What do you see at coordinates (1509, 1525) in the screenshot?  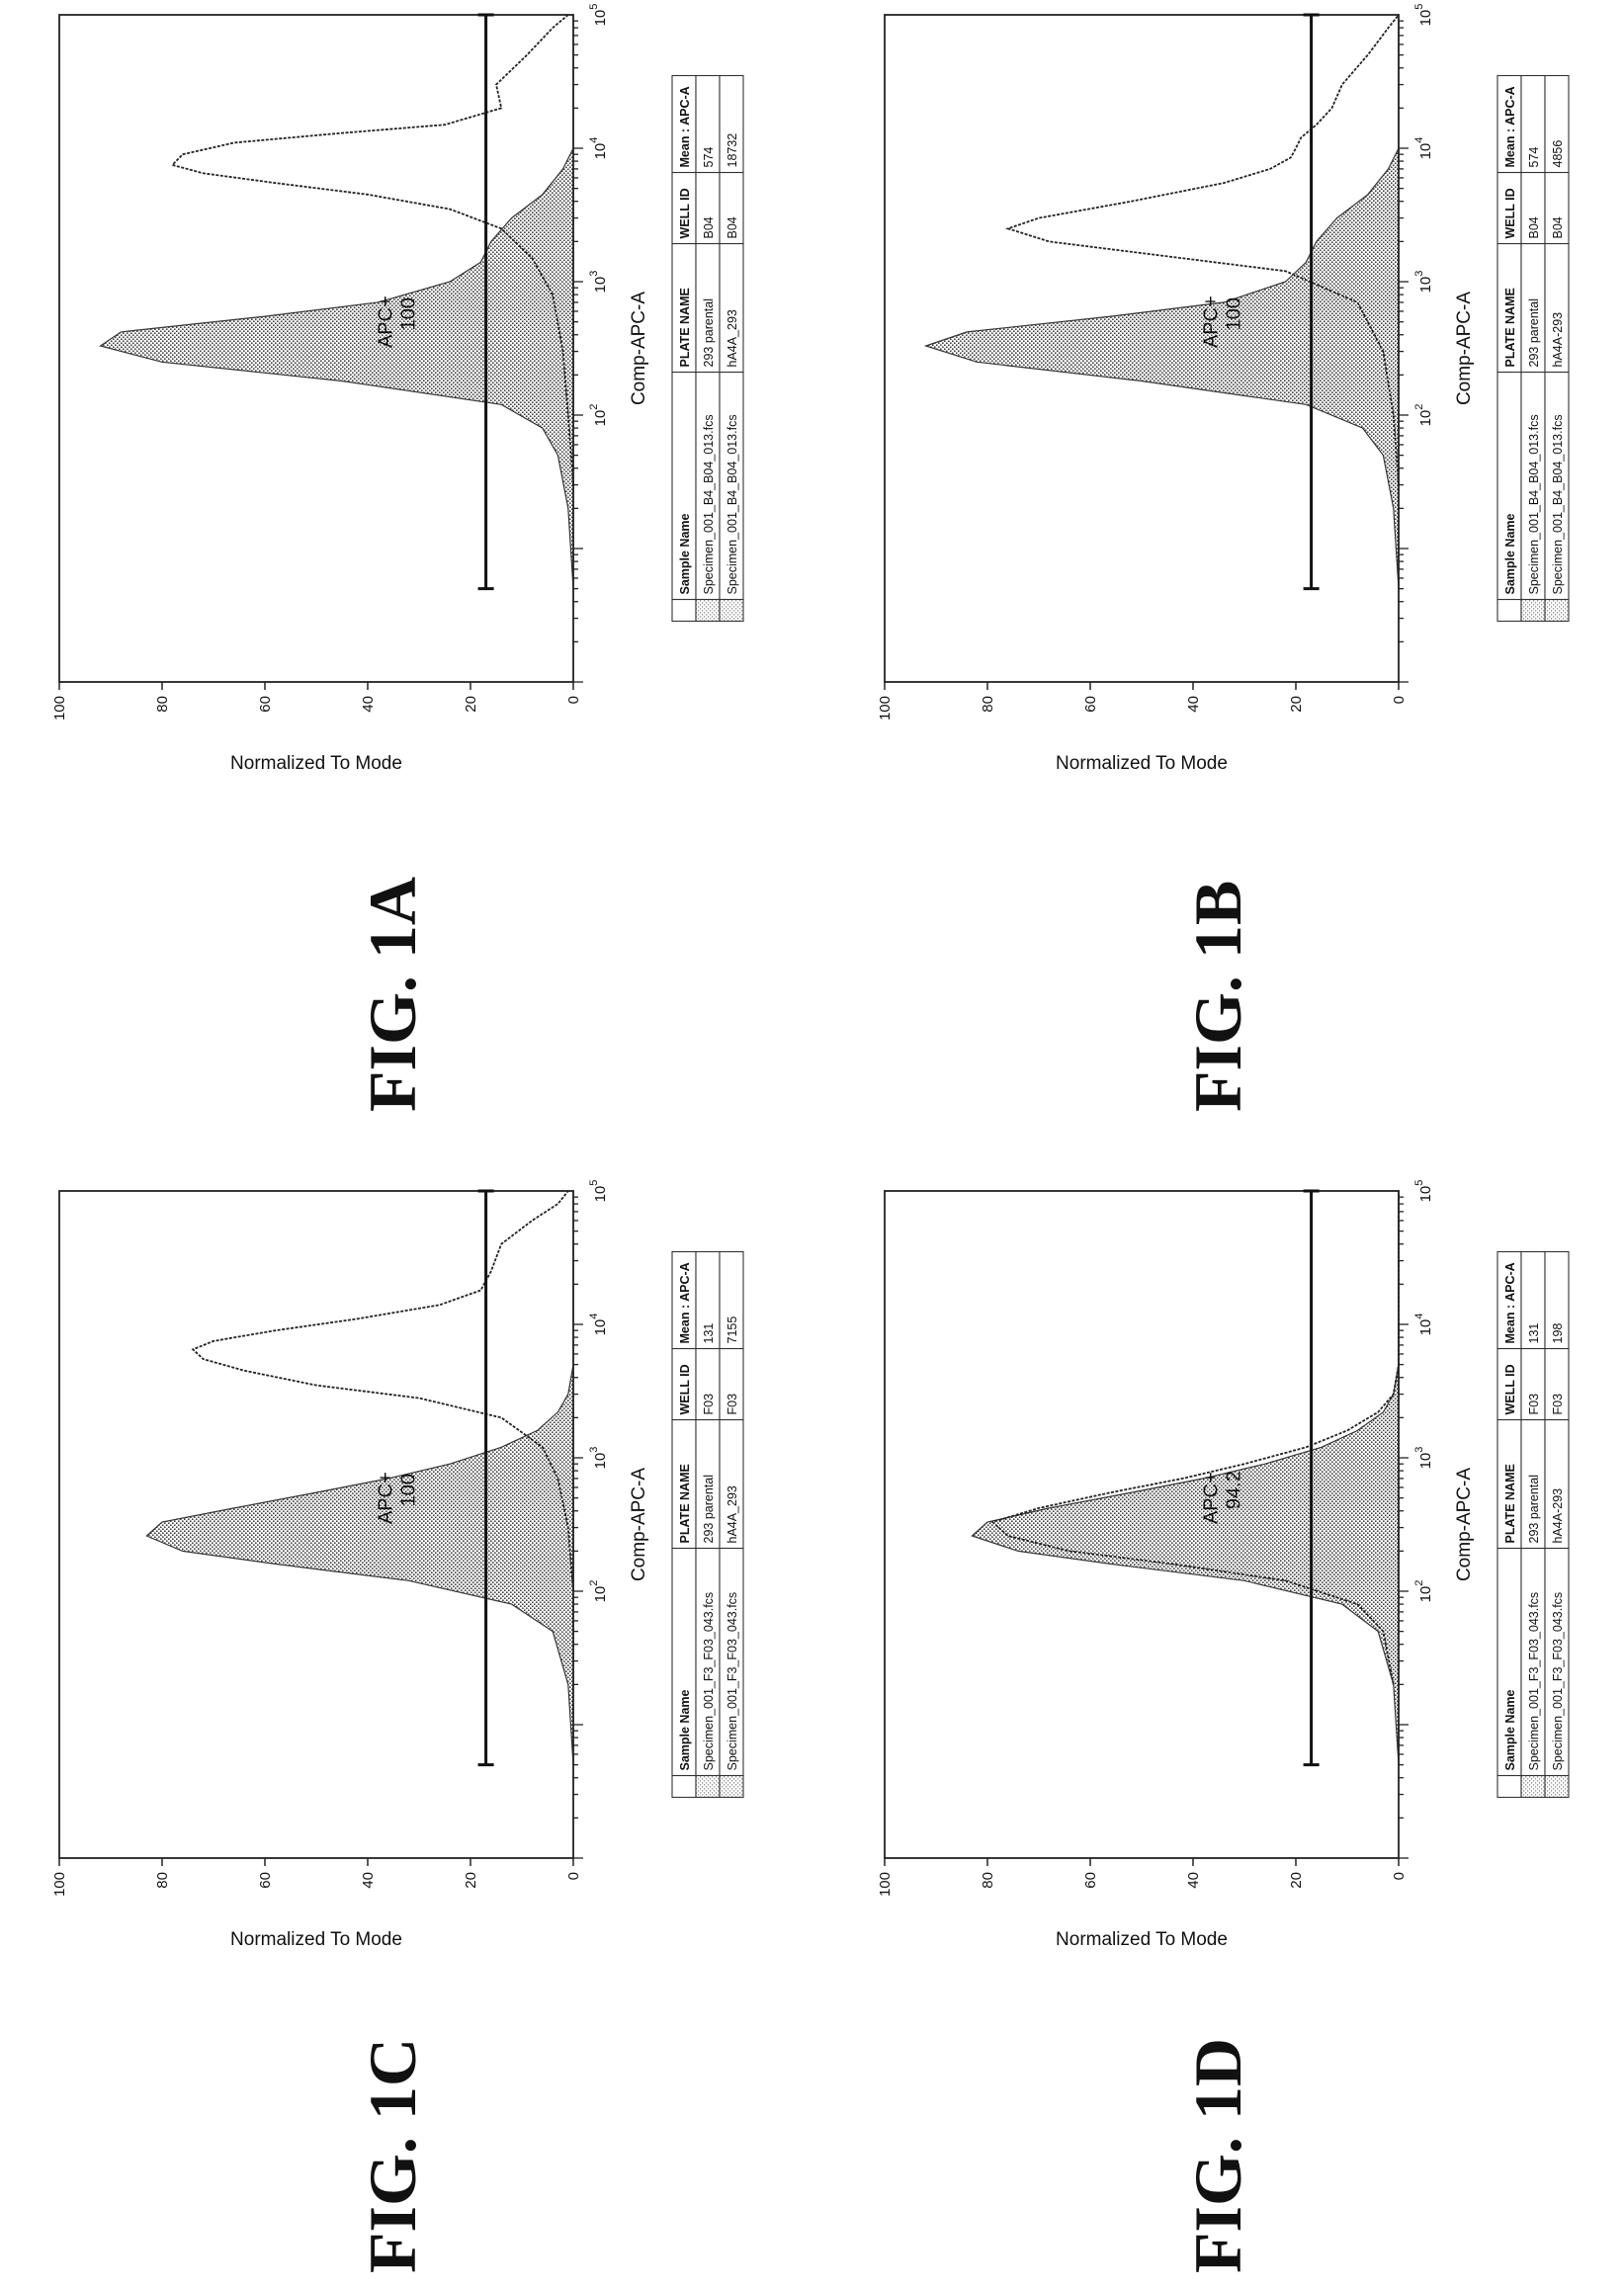 I see `table-header-row: Sample NamePLATE NAMEWELL IDMean : APC-A` at bounding box center [1509, 1525].